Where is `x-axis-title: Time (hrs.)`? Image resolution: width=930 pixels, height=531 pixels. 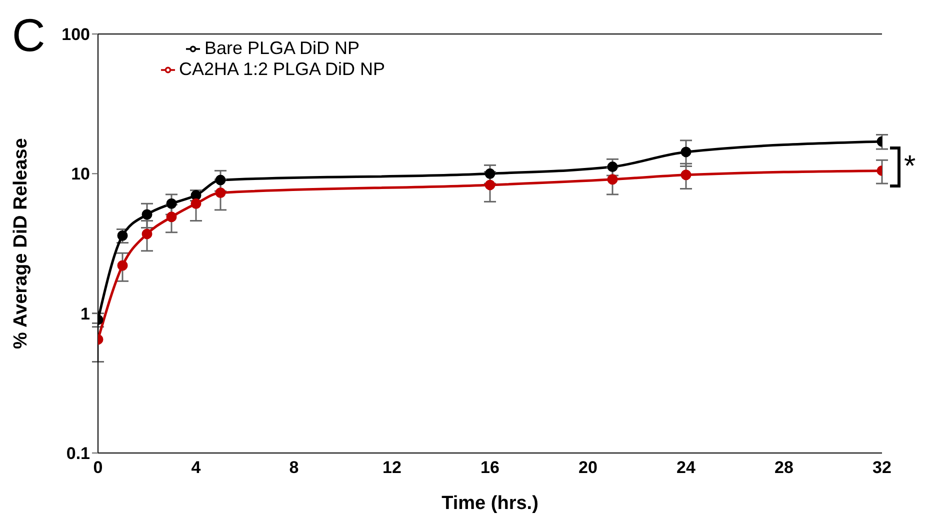
x-axis-title: Time (hrs.) is located at coordinates (490, 503).